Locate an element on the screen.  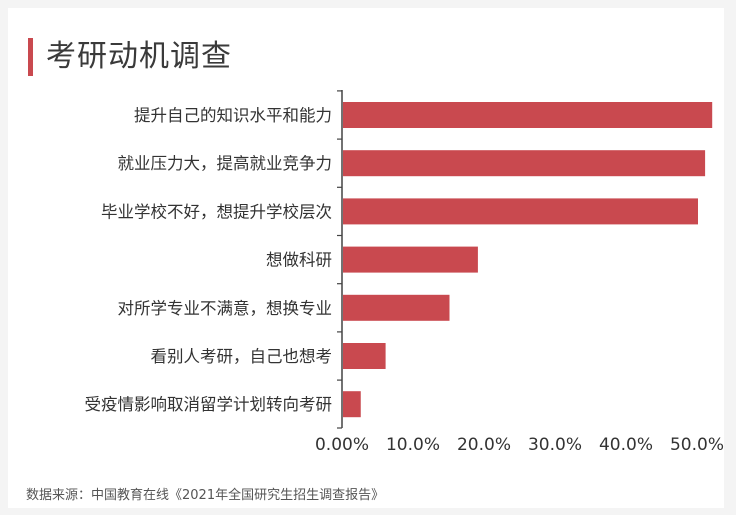
category-label: 提升自己的知识水平和能力 is located at coordinates (233, 115).